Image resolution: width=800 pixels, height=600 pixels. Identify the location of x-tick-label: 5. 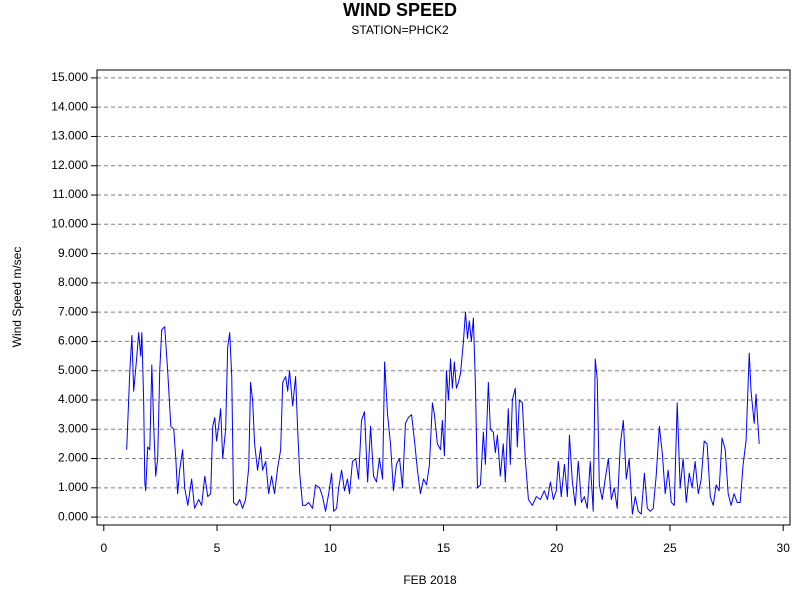
(217, 548).